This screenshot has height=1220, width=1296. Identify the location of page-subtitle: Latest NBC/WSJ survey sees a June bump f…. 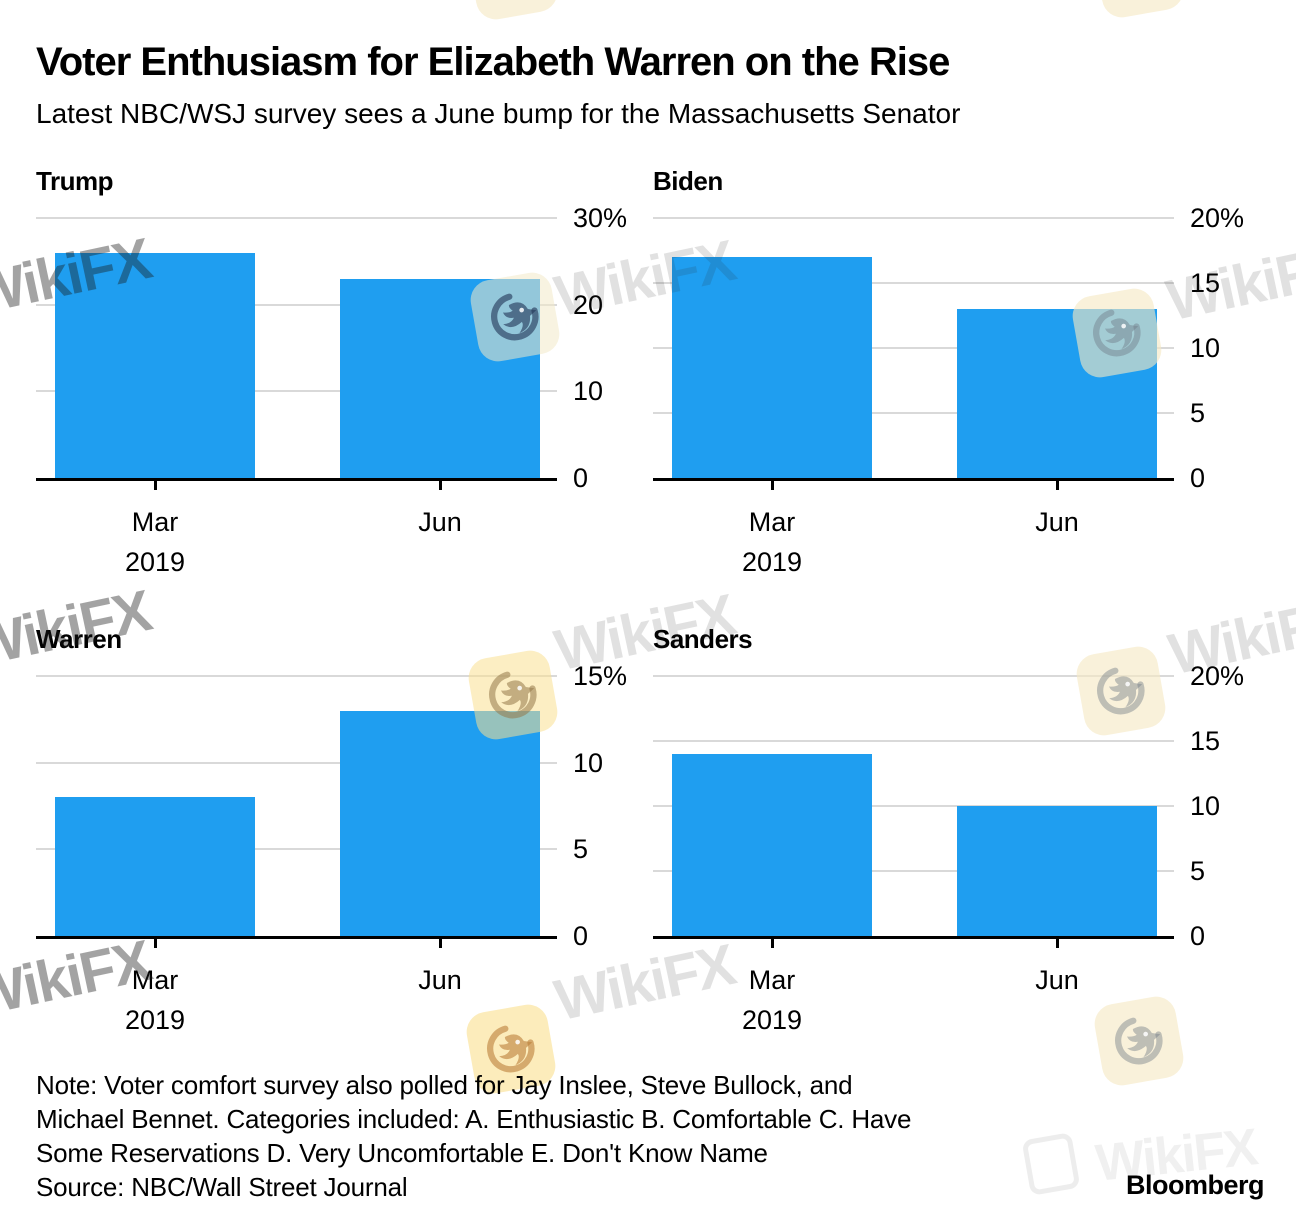
(498, 113).